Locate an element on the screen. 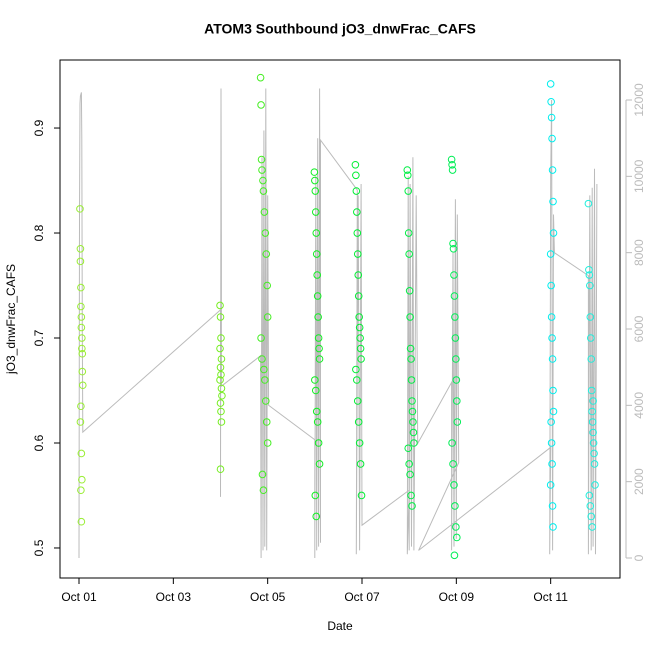 The image size is (650, 650). x-tick-label: Oct 11 is located at coordinates (550, 597).